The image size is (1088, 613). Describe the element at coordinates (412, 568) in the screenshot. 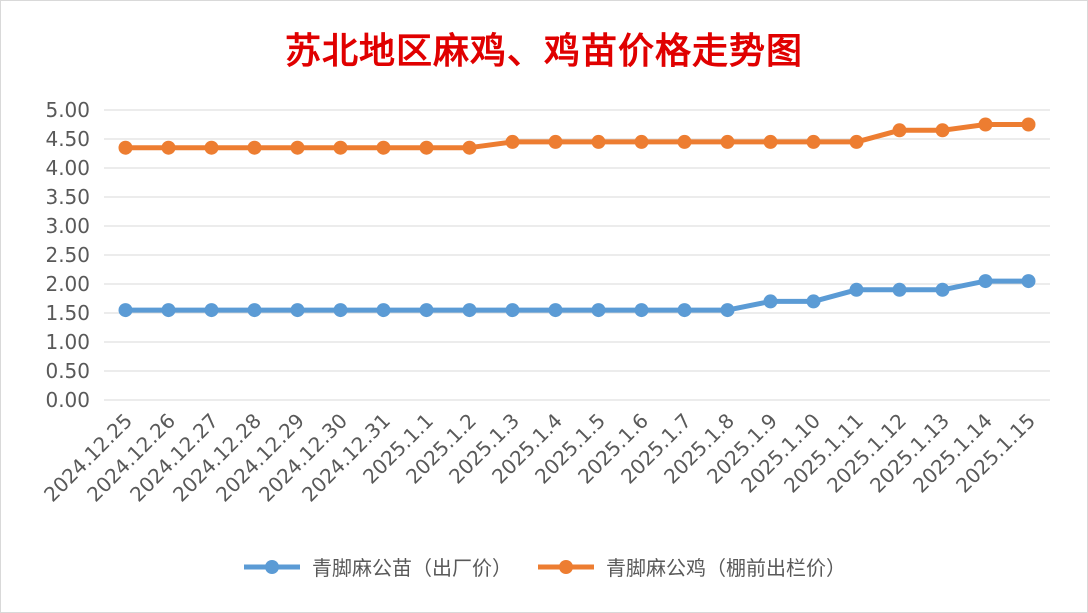

I see `legend-label-seedling: 青脚麻公苗（出厂价）` at that location.